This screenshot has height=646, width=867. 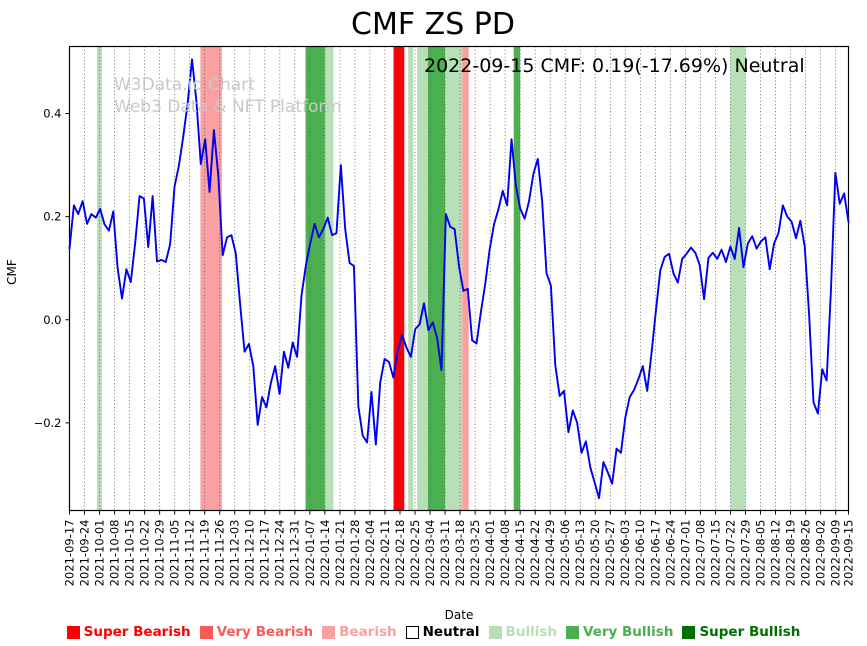 What do you see at coordinates (805, 553) in the screenshot?
I see `x-axis-tick-label: 2022-08-26` at bounding box center [805, 553].